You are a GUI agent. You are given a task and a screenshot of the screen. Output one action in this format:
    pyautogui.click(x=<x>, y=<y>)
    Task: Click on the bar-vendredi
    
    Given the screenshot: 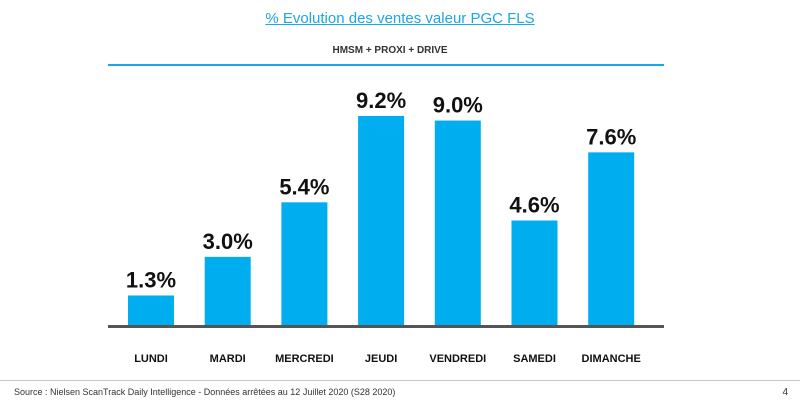 What is the action you would take?
    pyautogui.click(x=457, y=222)
    